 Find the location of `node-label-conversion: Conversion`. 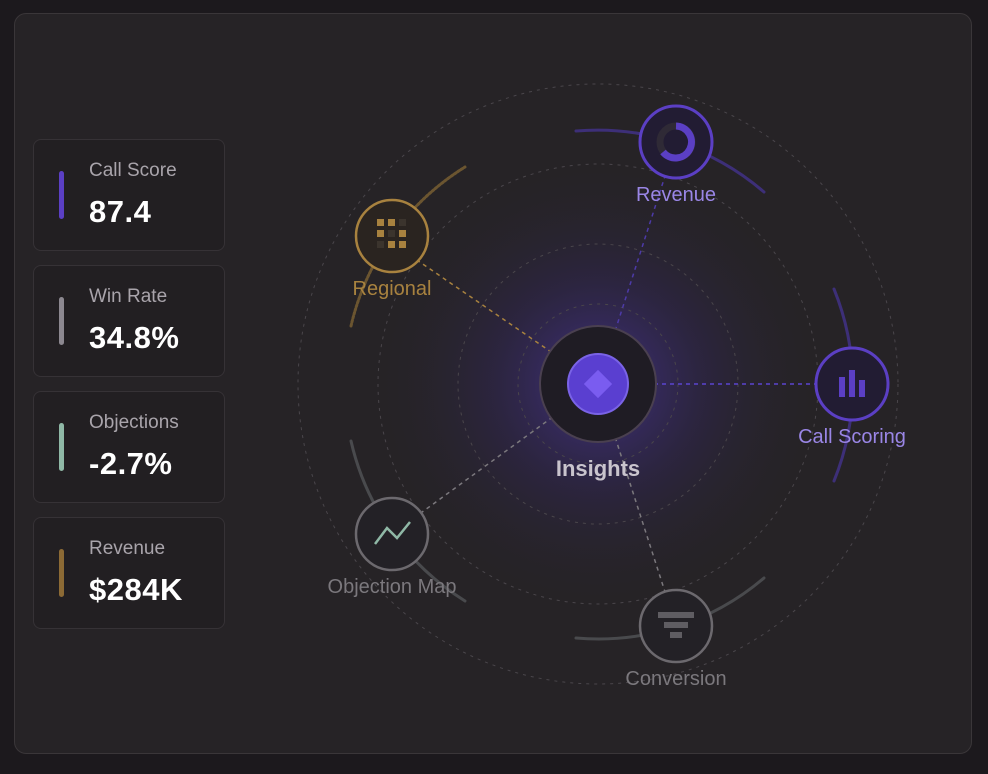

node-label-conversion: Conversion is located at coordinates (676, 679).